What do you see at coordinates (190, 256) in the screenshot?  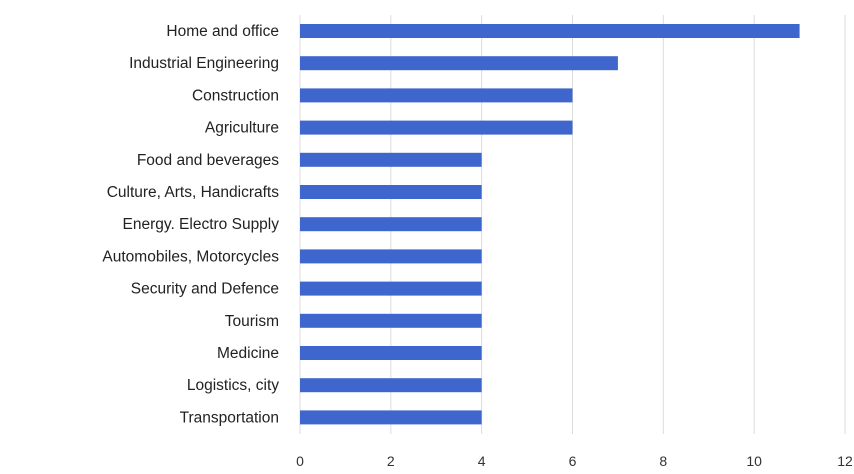 I see `category-label: Automobiles, Motorcycles` at bounding box center [190, 256].